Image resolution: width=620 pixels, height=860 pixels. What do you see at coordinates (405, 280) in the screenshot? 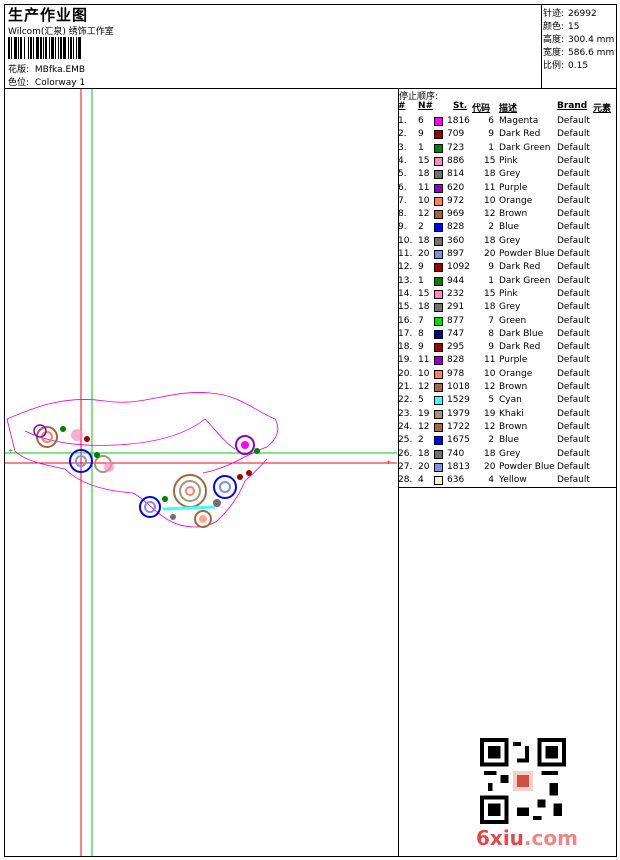
I see `row-index: 13.` at bounding box center [405, 280].